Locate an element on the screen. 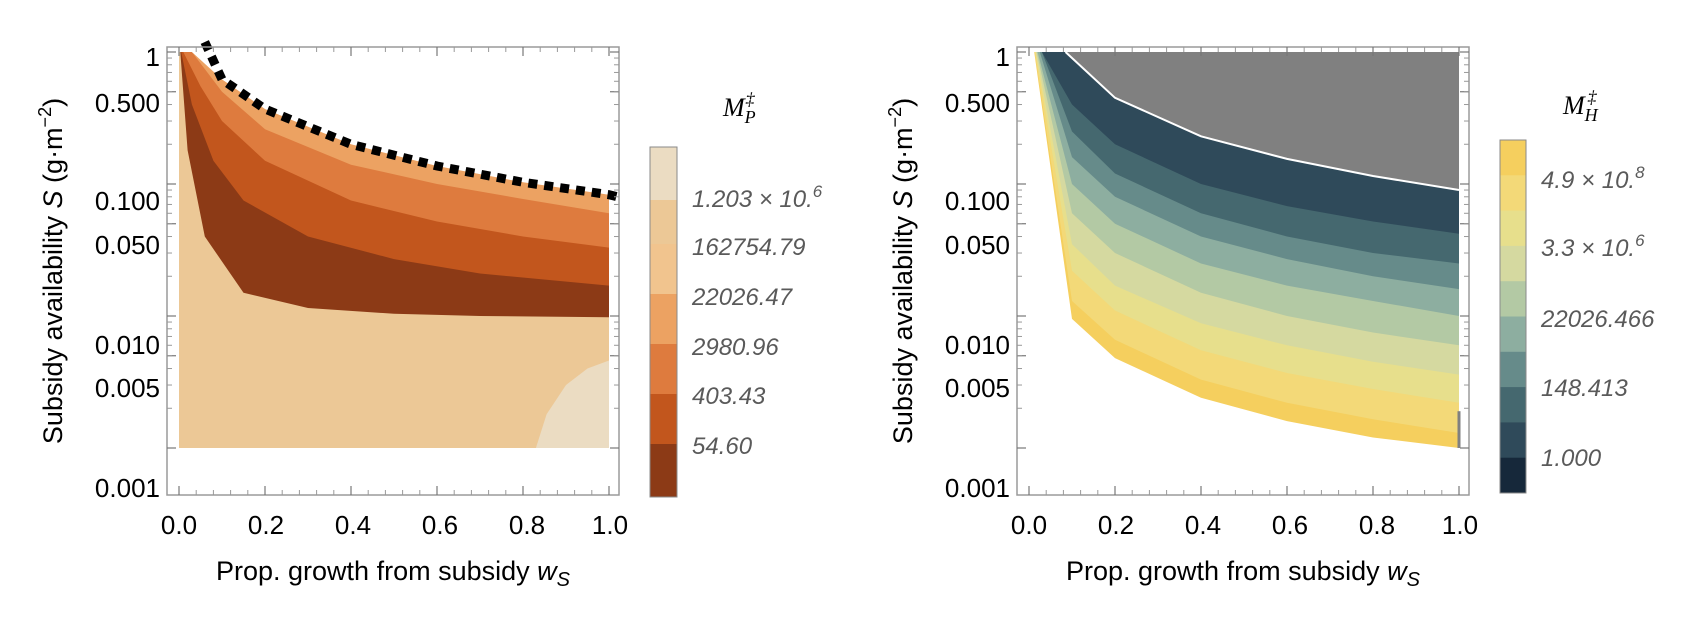 Image resolution: width=1700 pixels, height=630 pixels. right-legend-label-exponent: 6 is located at coordinates (1640, 240).